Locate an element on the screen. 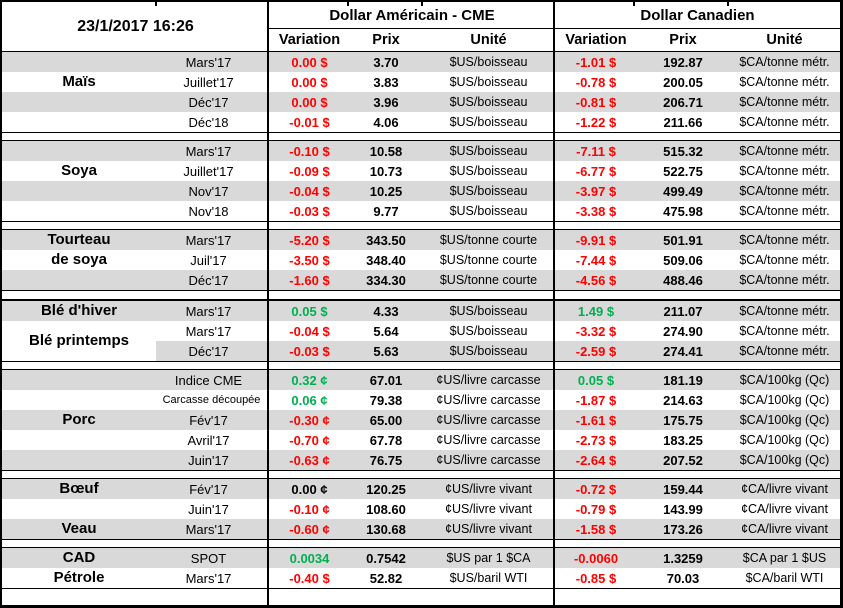 Image resolution: width=843 pixels, height=608 pixels. us-variation-cell: -0.10 $ is located at coordinates (309, 151).